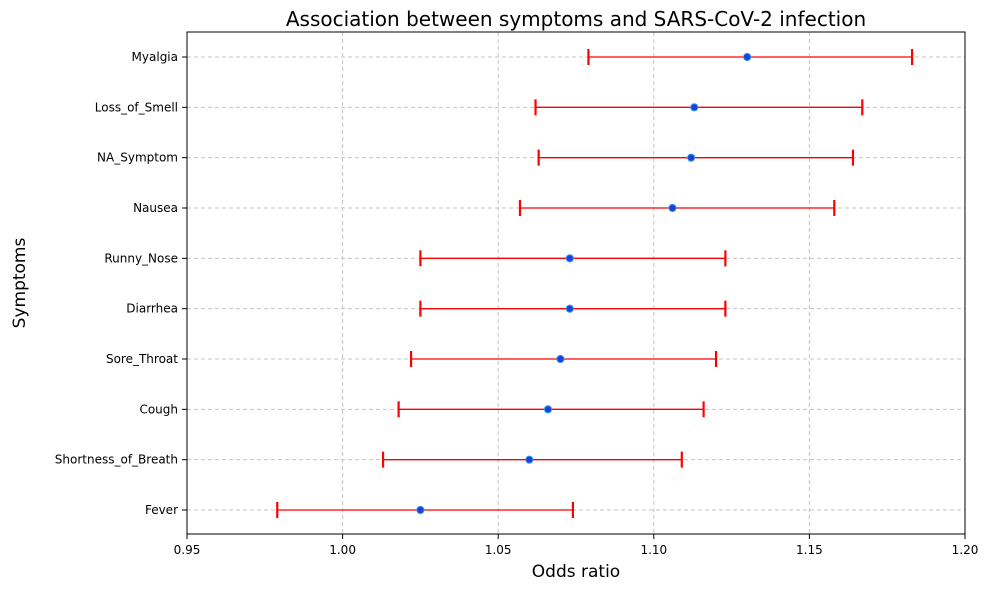 This screenshot has height=590, width=990. What do you see at coordinates (137, 158) in the screenshot?
I see `y-tick-label: NA_Symptom` at bounding box center [137, 158].